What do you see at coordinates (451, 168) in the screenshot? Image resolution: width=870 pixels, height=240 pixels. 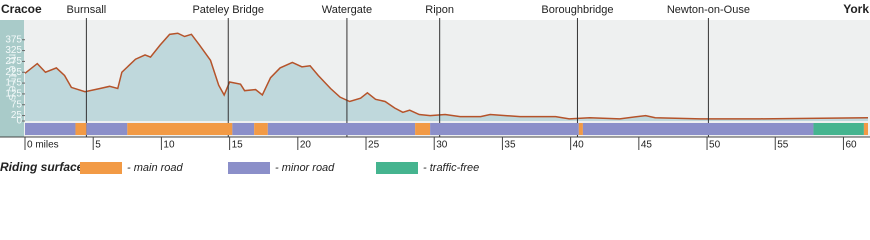 I see `legend-label: - traffic-free` at bounding box center [451, 168].